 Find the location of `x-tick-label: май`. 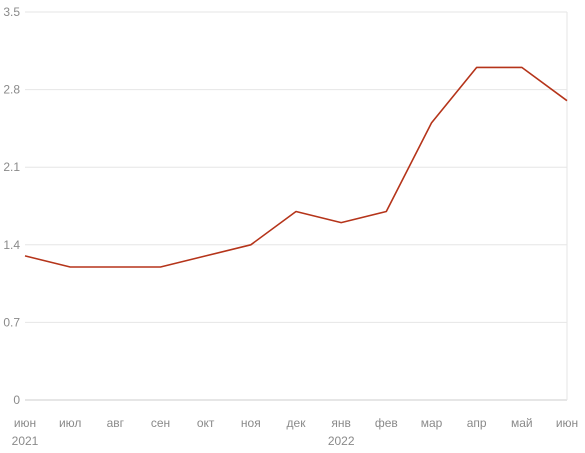

x-tick-label: май is located at coordinates (522, 423).